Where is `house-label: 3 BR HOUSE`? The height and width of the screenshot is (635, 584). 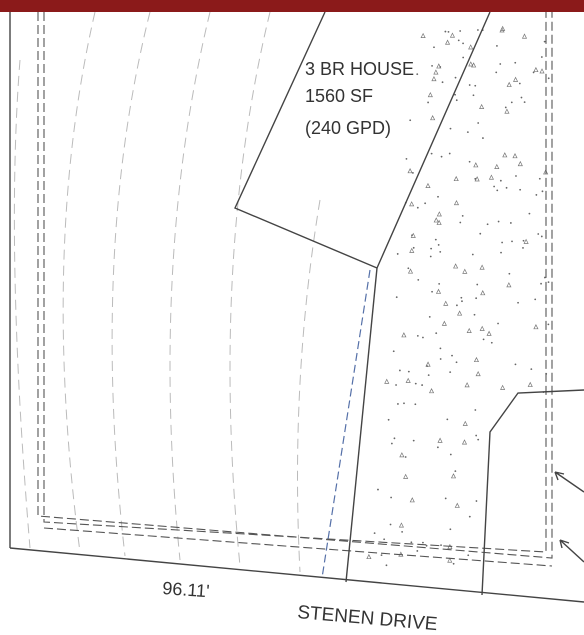 house-label: 3 BR HOUSE is located at coordinates (359, 69).